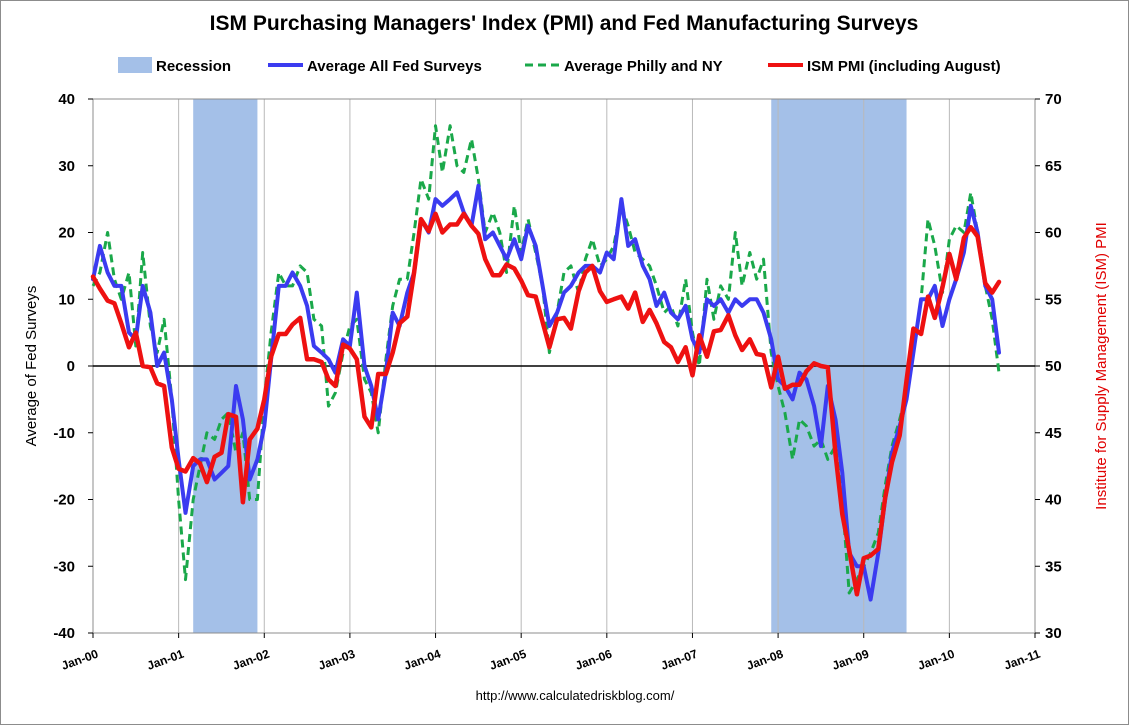 This screenshot has width=1129, height=725. Describe the element at coordinates (251, 660) in the screenshot. I see `x-tick-label: Jan-02` at that location.